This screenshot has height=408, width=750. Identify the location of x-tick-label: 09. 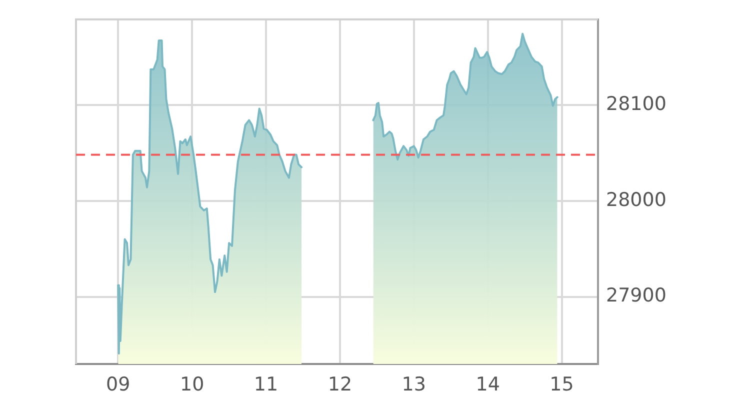
(118, 384).